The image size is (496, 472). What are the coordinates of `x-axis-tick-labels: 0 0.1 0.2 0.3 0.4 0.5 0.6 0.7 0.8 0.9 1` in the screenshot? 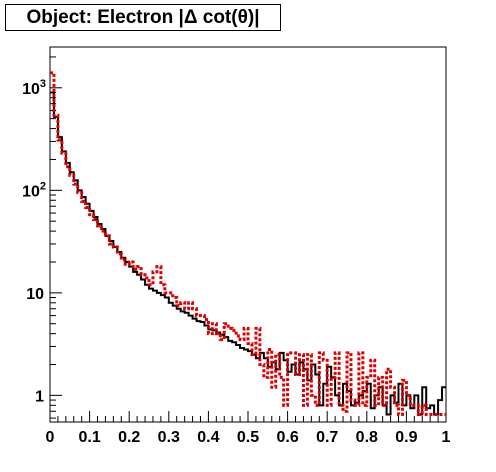 It's located at (248, 437).